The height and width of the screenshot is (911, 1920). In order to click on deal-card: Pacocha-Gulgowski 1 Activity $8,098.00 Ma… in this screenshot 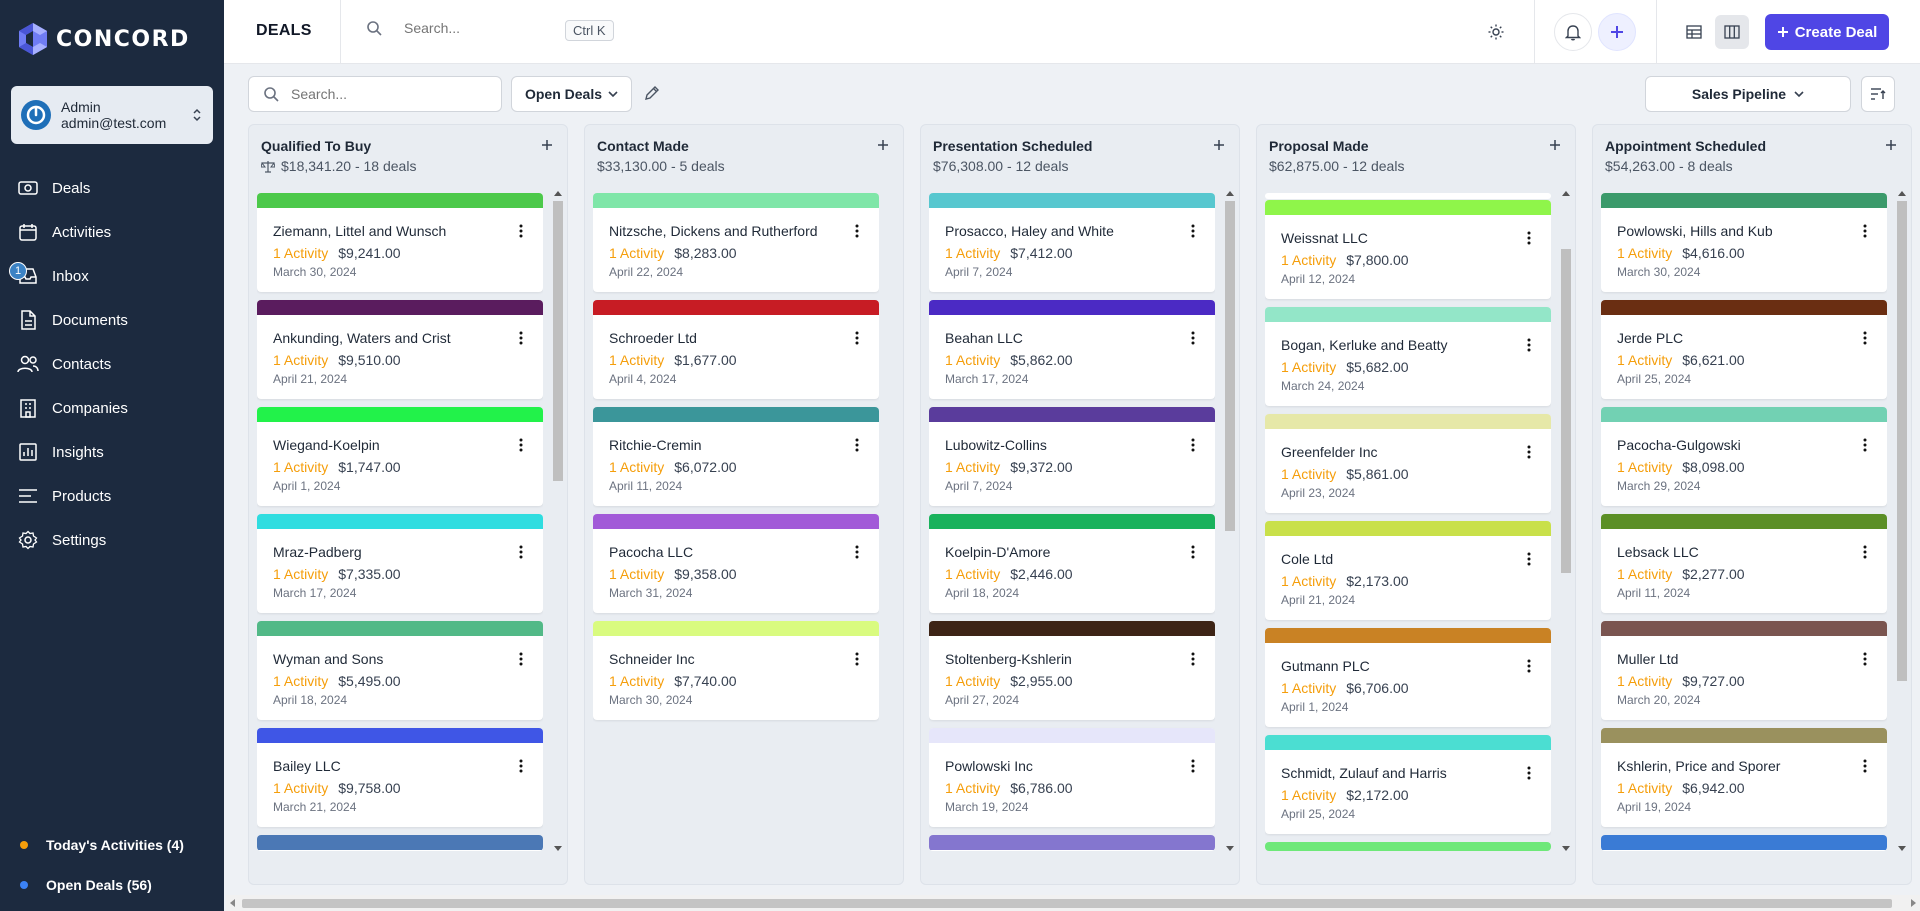, I will do `click(1744, 456)`.